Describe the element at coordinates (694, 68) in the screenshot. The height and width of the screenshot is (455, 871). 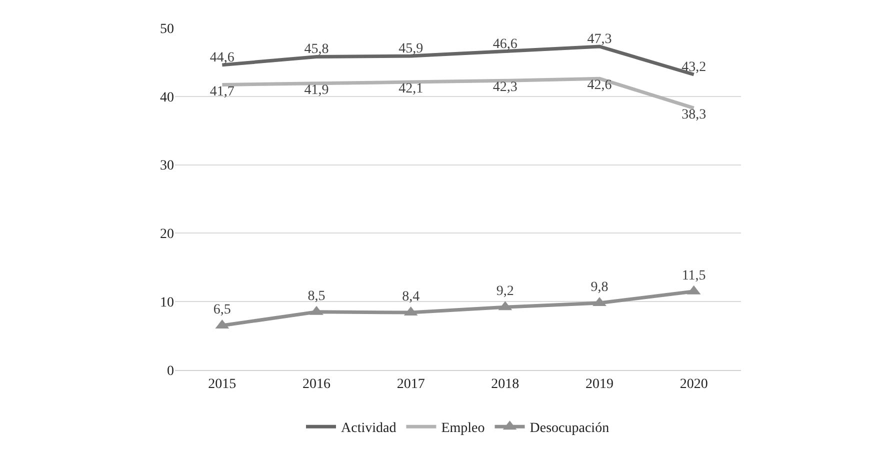
I see `data-label: 43,2` at that location.